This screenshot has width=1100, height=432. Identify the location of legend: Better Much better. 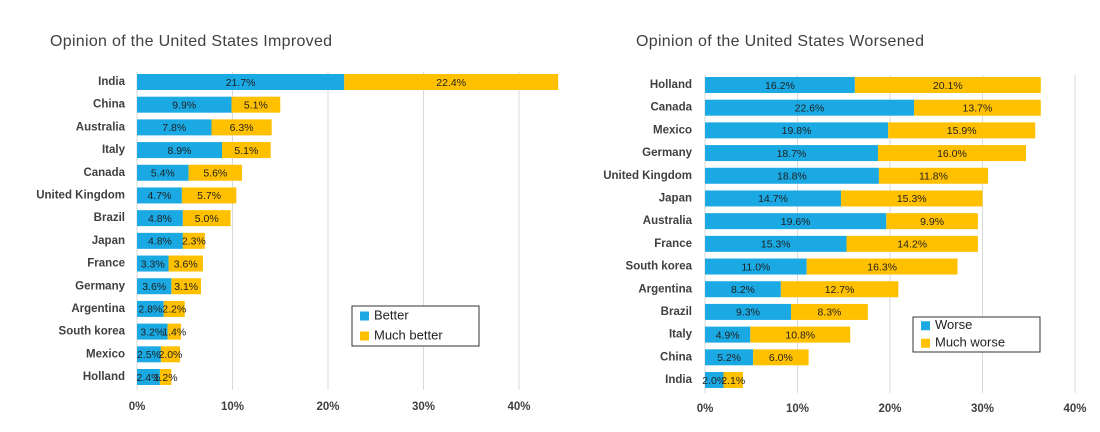
(415, 326).